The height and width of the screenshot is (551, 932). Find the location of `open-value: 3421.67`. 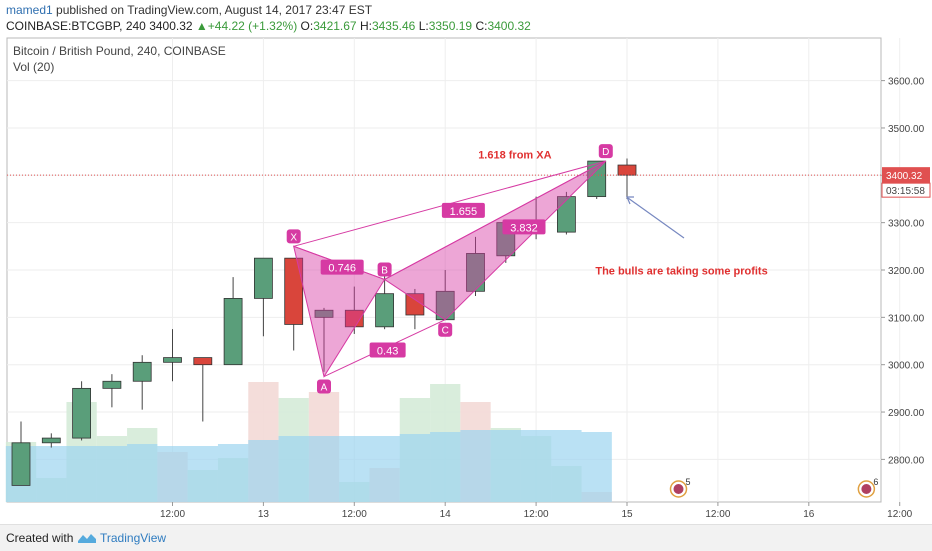

open-value: 3421.67 is located at coordinates (335, 26).